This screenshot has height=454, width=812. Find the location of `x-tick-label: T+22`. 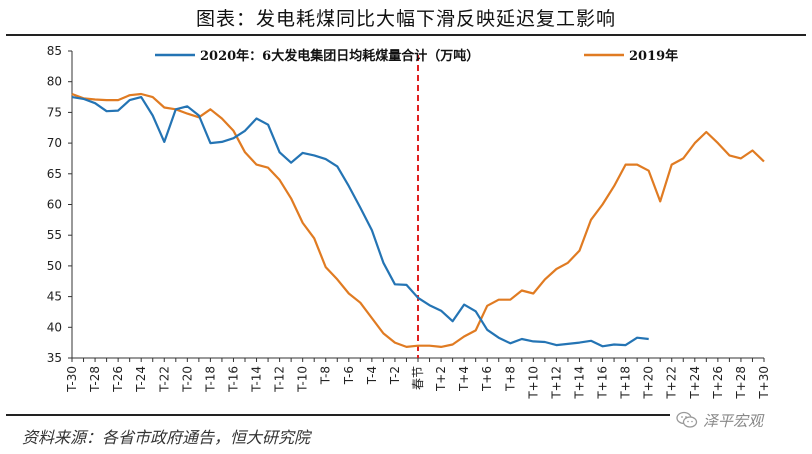

x-tick-label: T+22 is located at coordinates (672, 383).